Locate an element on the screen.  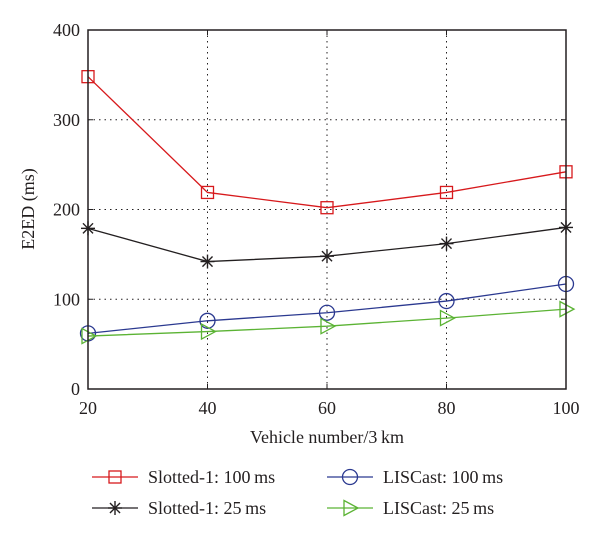
y-tick-label: 0 is located at coordinates (75, 389).